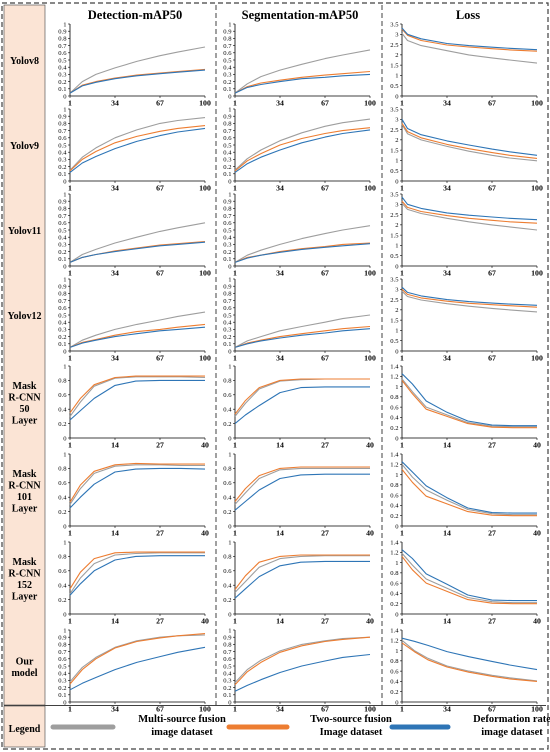 Image resolution: width=550 pixels, height=752 pixels. Describe the element at coordinates (137, 81) in the screenshot. I see `panel-r1-det-line-deform` at that location.